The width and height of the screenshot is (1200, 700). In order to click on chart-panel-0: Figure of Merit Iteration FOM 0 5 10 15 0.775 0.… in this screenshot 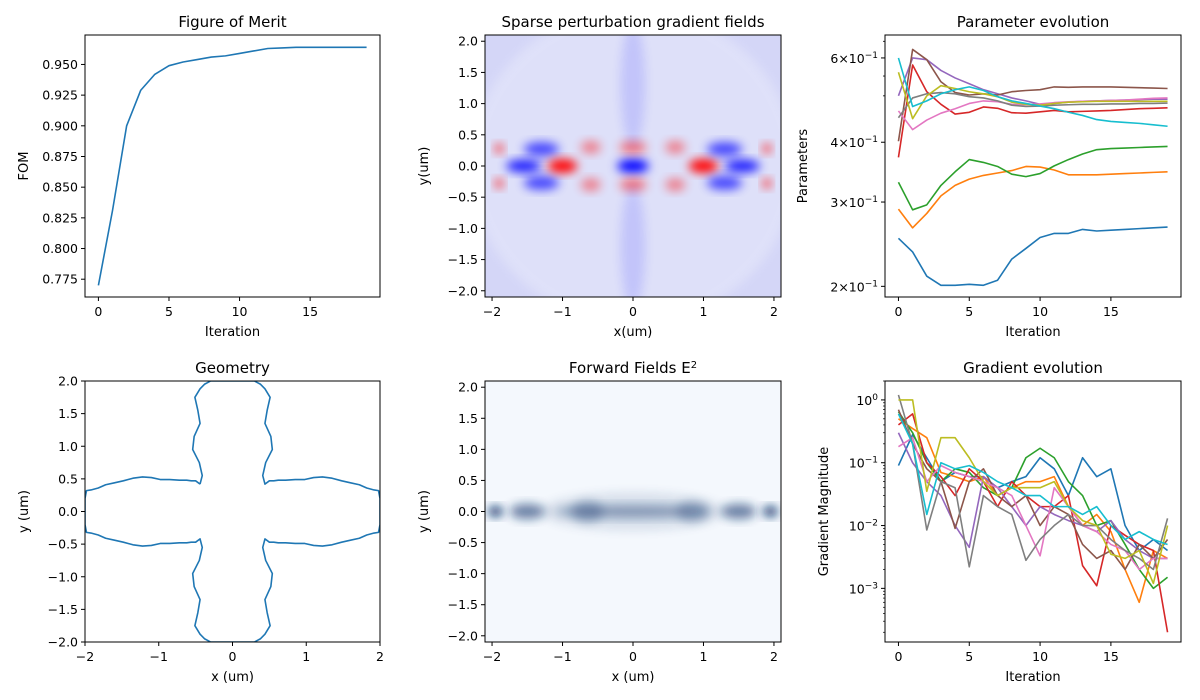, I will do `click(199, 176)`.